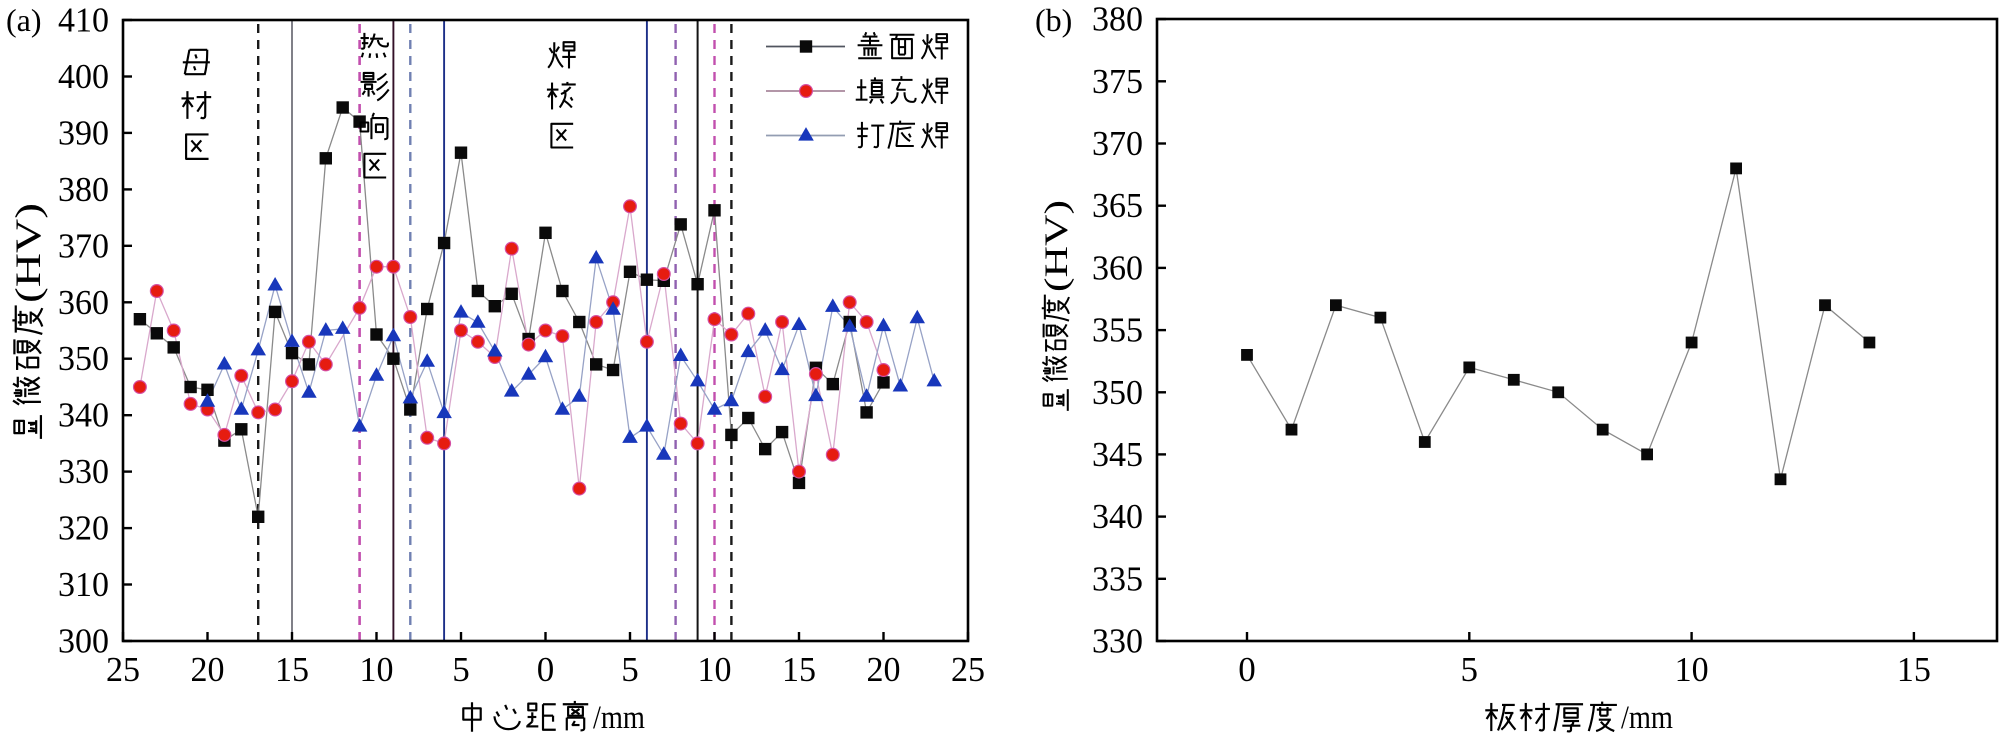 Image resolution: width=2008 pixels, height=743 pixels. Describe the element at coordinates (83, 584) in the screenshot. I see `svg-text: 310` at that location.